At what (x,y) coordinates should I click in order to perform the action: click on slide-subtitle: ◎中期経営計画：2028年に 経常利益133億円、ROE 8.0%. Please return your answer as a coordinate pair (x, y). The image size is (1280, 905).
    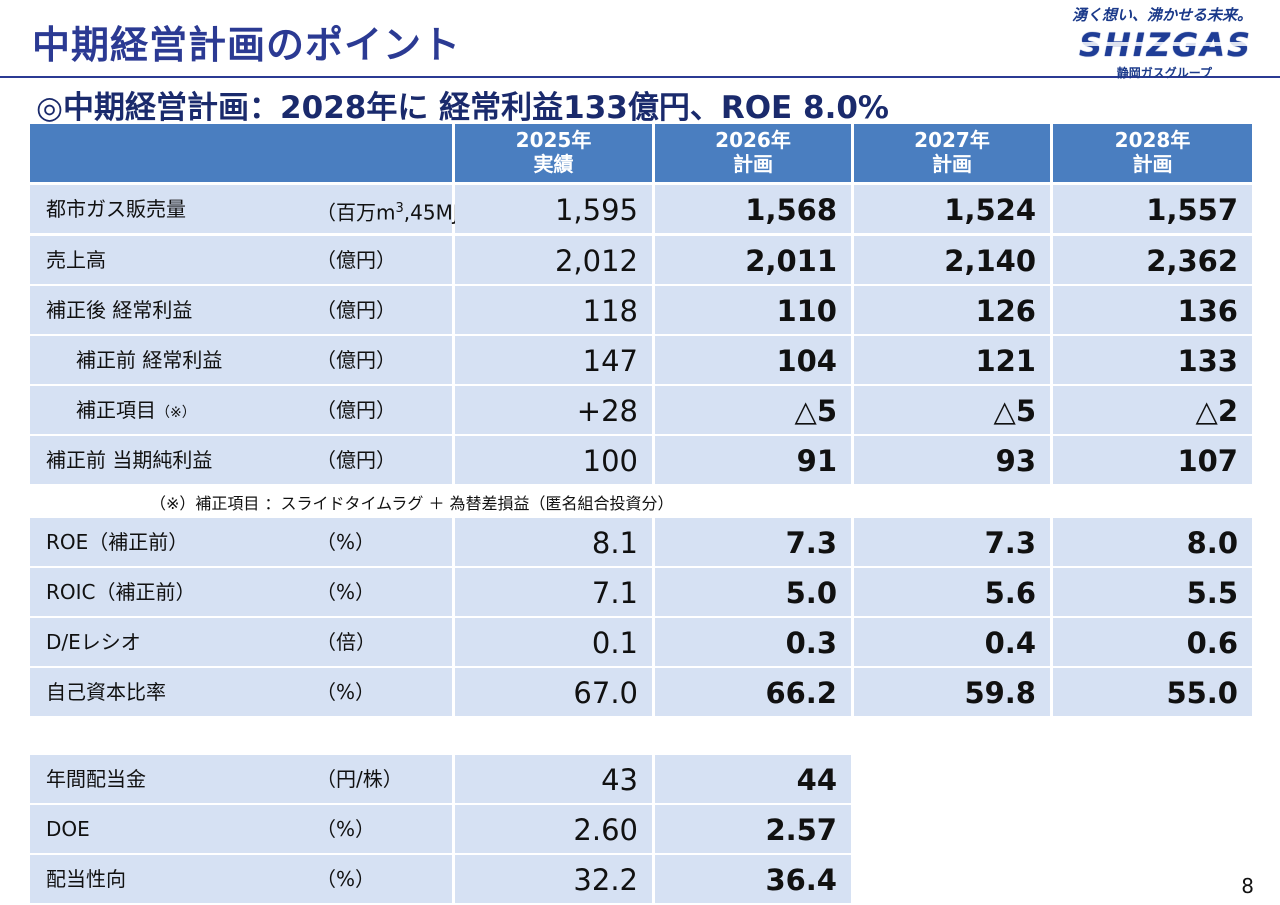
    Looking at the image, I should click on (462, 108).